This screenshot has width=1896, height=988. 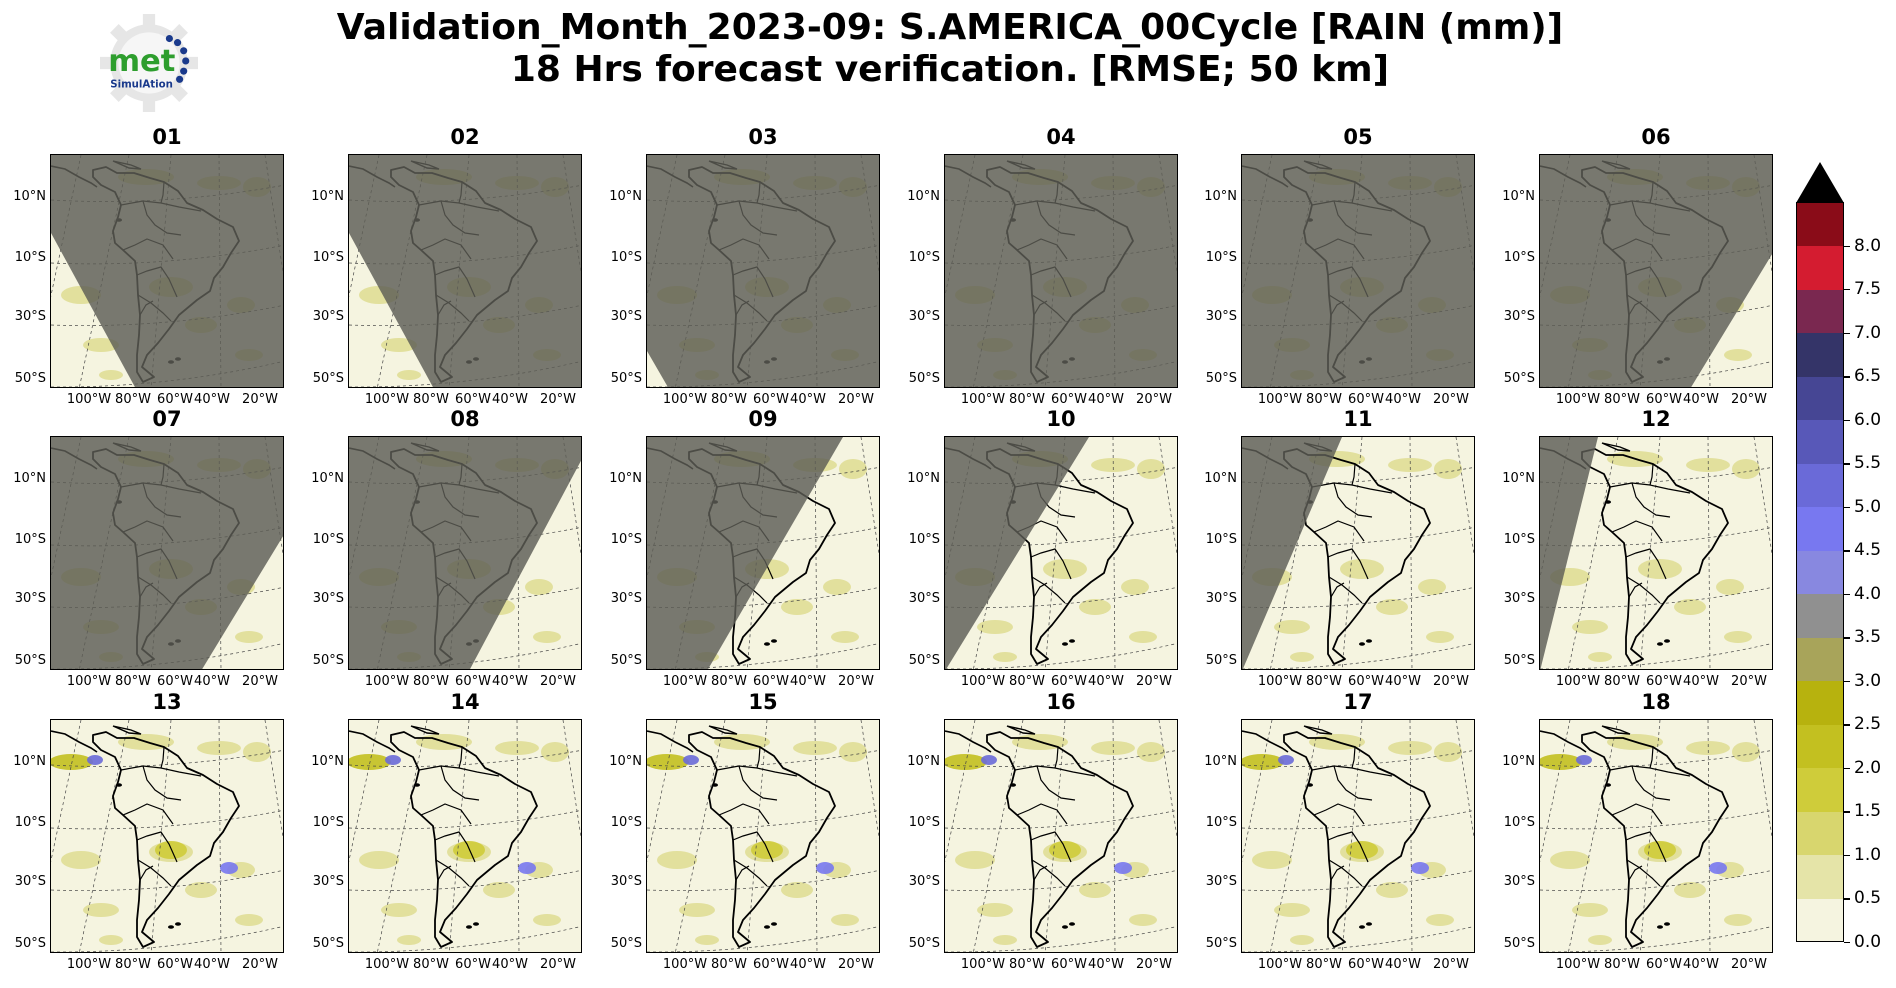 What do you see at coordinates (1061, 137) in the screenshot?
I see `panel-title: 04` at bounding box center [1061, 137].